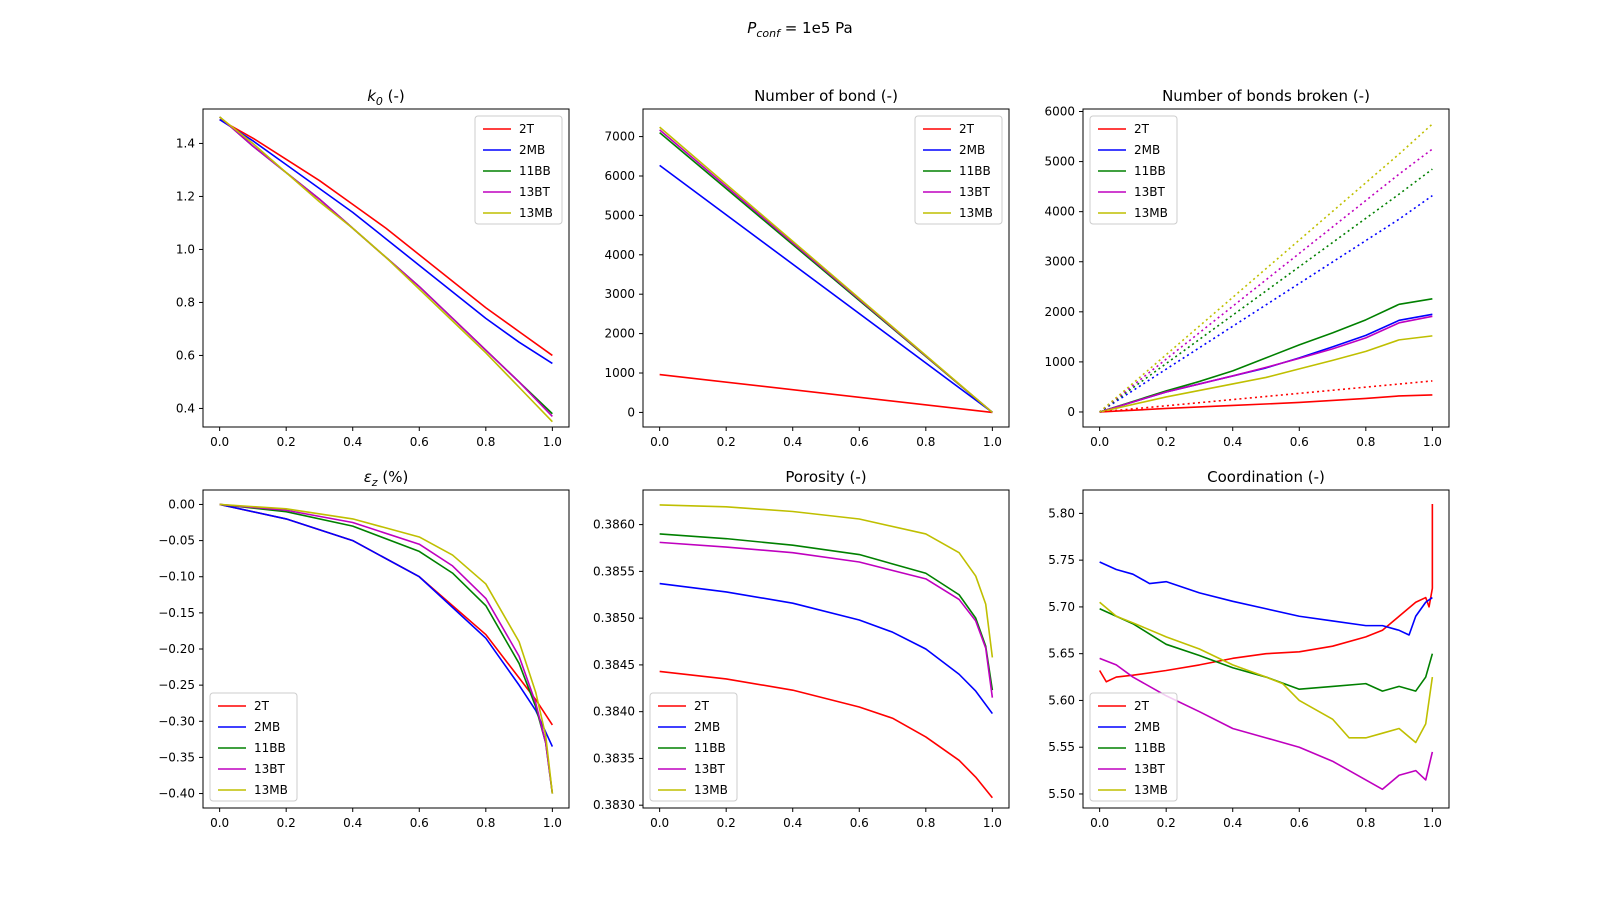 This screenshot has height=900, width=1600. Describe the element at coordinates (185, 196) in the screenshot. I see `y-tick-label: 1.2` at that location.